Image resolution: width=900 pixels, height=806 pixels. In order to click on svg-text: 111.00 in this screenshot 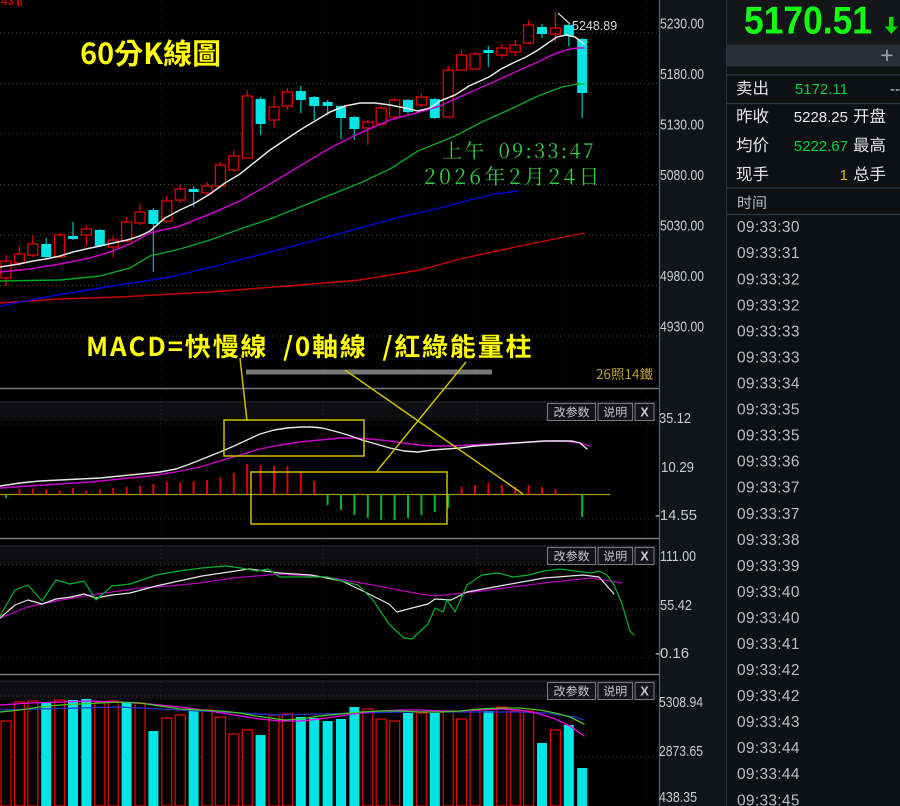, I will do `click(678, 556)`.